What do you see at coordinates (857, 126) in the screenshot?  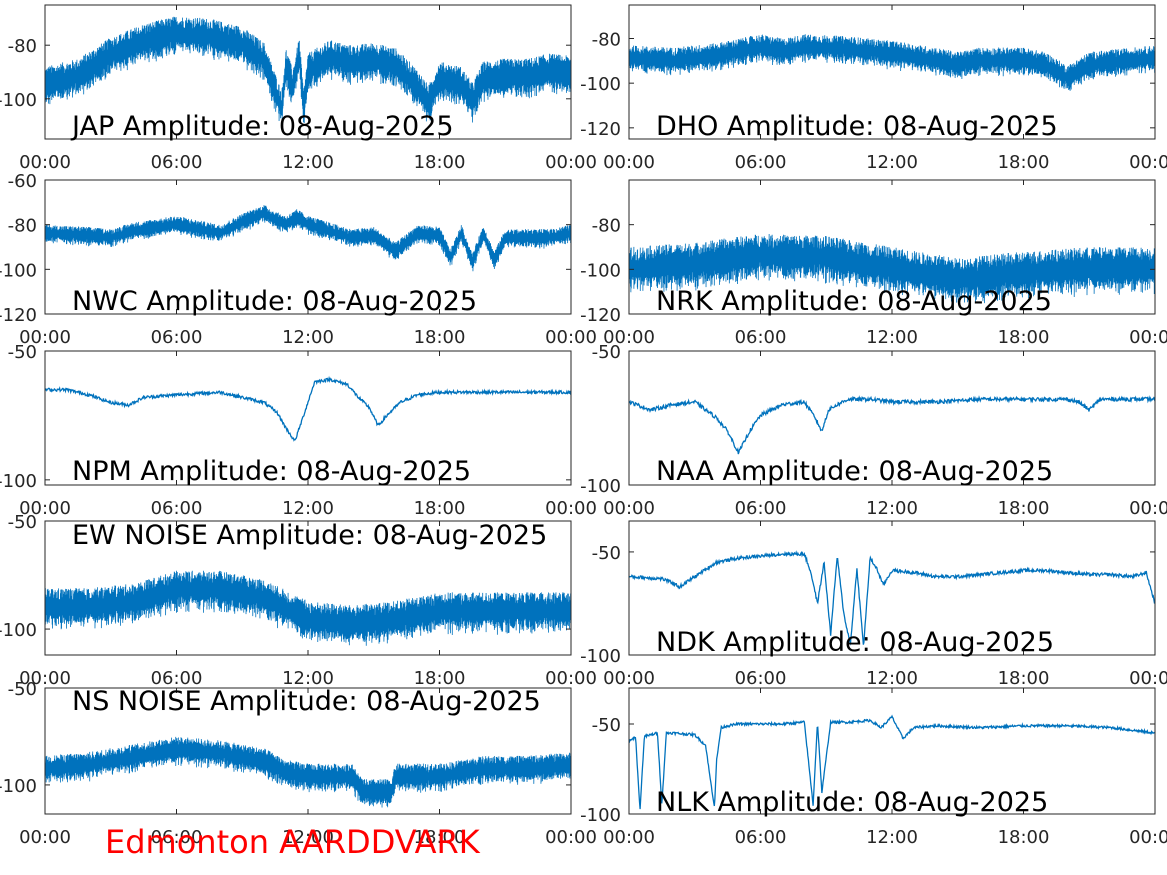 I see `panel-title: DHO Amplitude: 08-Aug-2025` at bounding box center [857, 126].